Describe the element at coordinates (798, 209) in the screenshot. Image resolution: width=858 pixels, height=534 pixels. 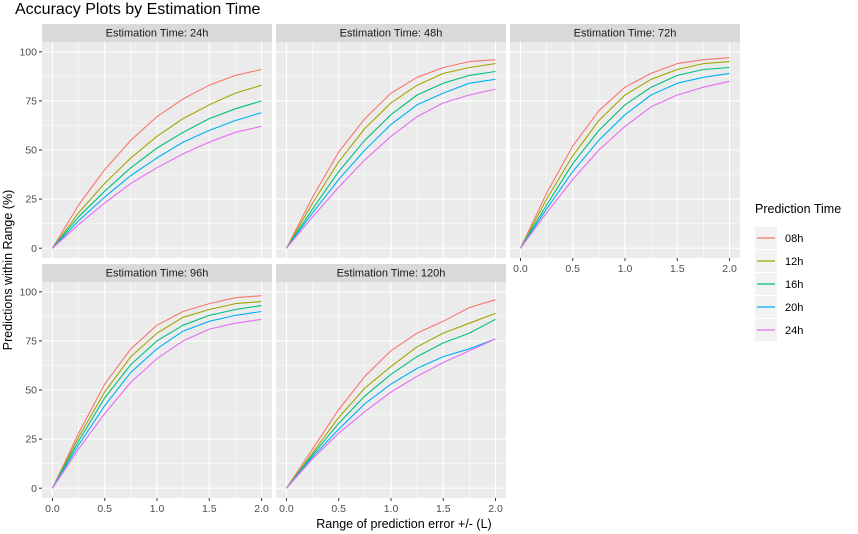
I see `legend-title: Prediction Time` at that location.